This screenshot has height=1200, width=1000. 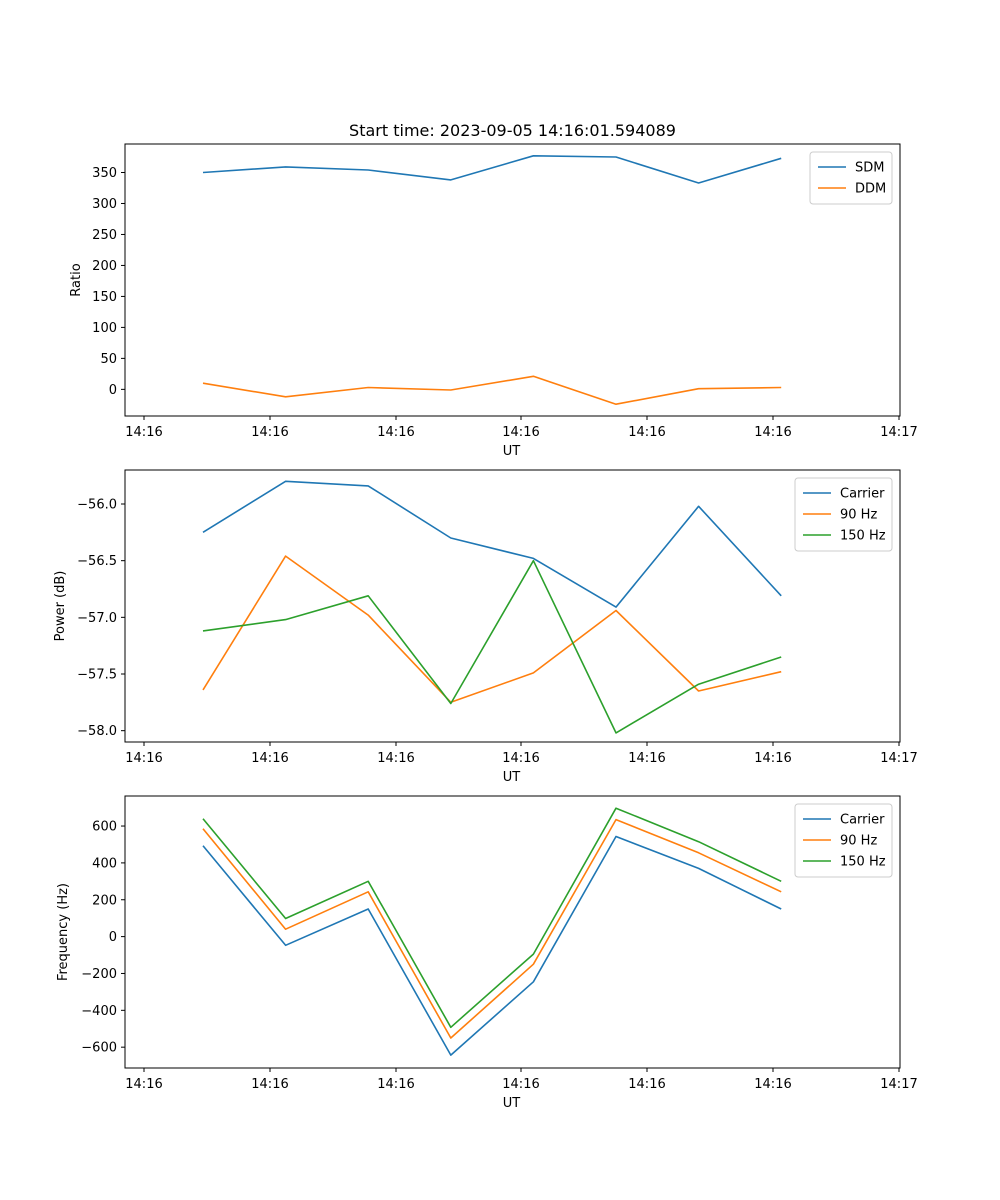 I want to click on legend: SDM DDM, so click(x=851, y=178).